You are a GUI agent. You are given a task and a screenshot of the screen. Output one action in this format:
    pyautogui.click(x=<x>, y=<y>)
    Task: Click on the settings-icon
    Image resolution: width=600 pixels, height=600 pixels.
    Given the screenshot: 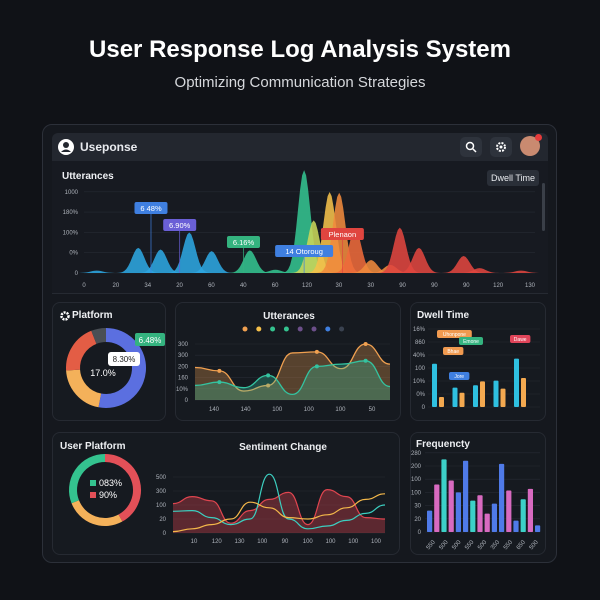 What is the action you would take?
    pyautogui.click(x=501, y=147)
    